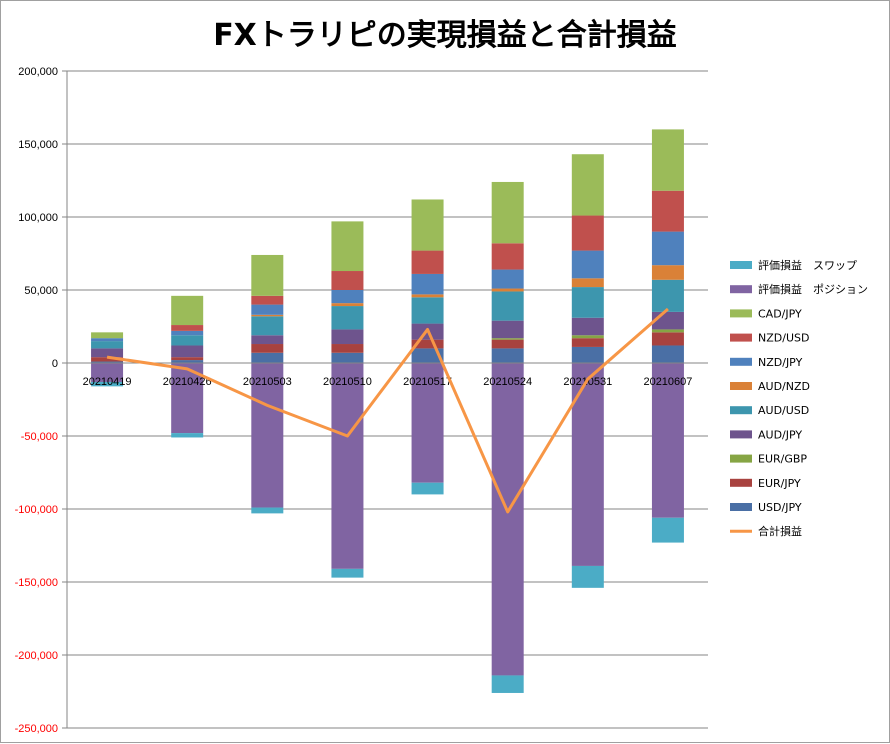  I want to click on legend-label: AUD/USD, so click(783, 410).